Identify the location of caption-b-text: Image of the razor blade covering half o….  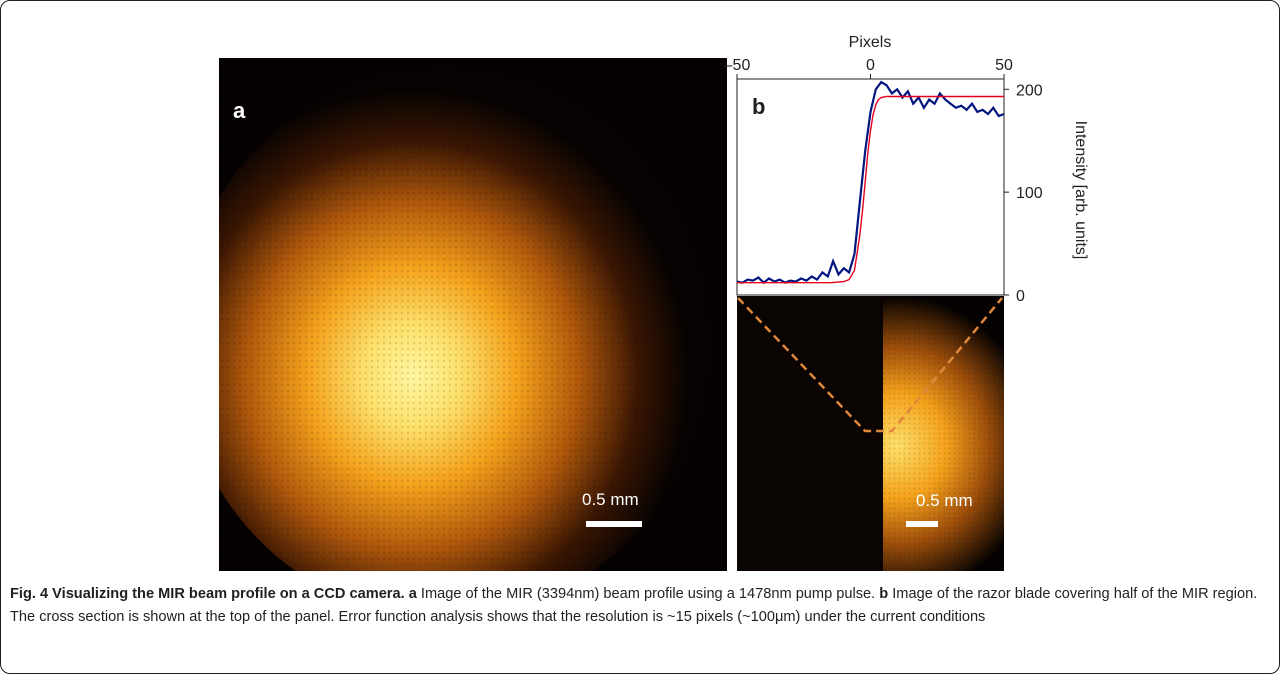
(634, 605).